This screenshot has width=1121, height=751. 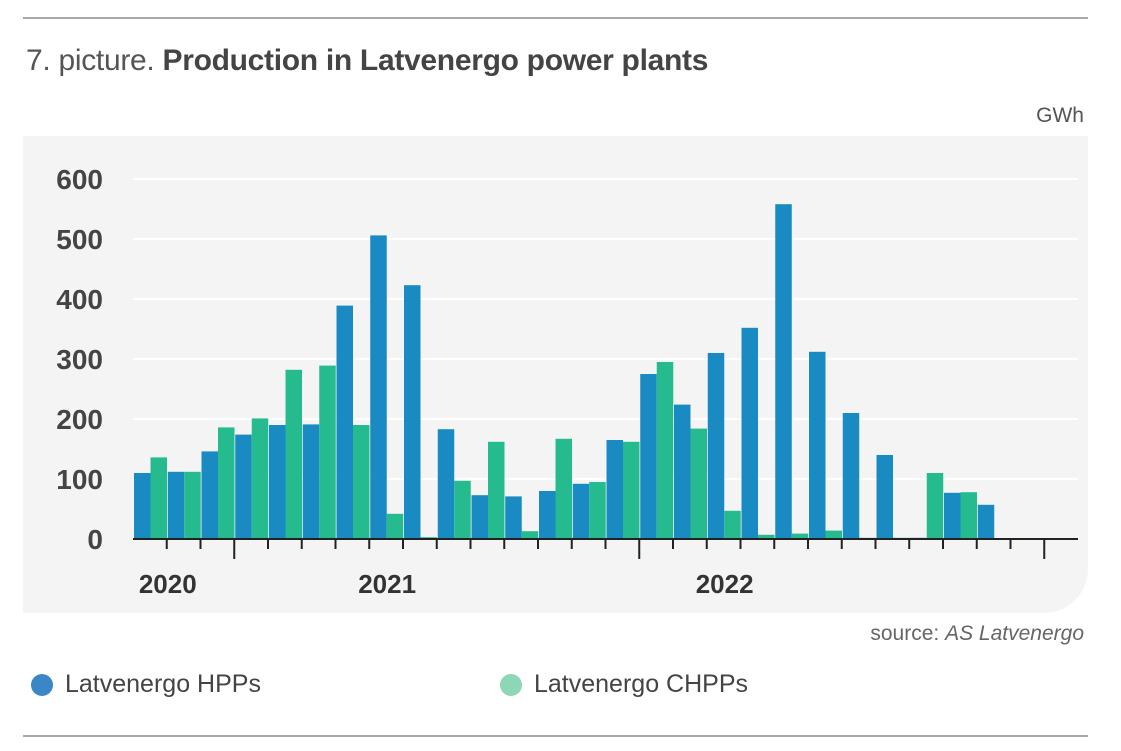 What do you see at coordinates (555, 736) in the screenshot?
I see `bottom-rule` at bounding box center [555, 736].